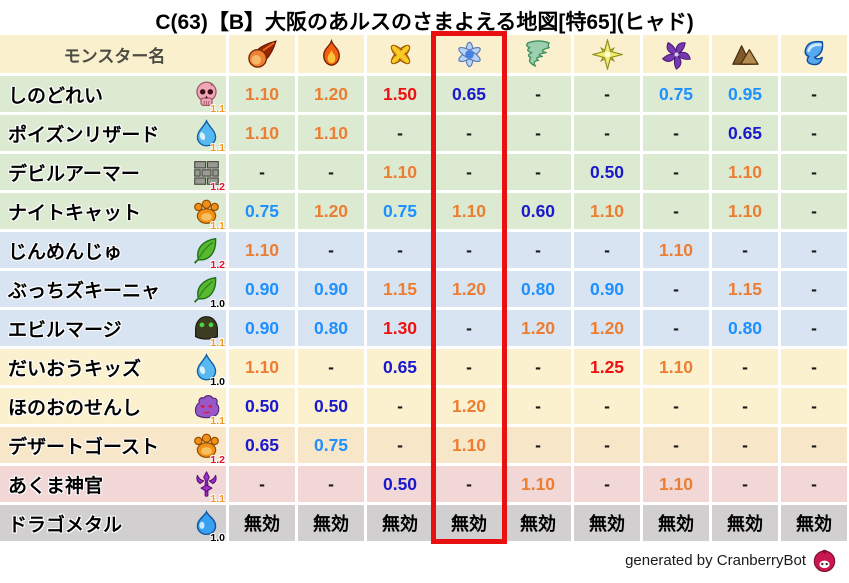 This screenshot has height=583, width=849. Describe the element at coordinates (208, 331) in the screenshot. I see `hood-icon: 1.1` at that location.